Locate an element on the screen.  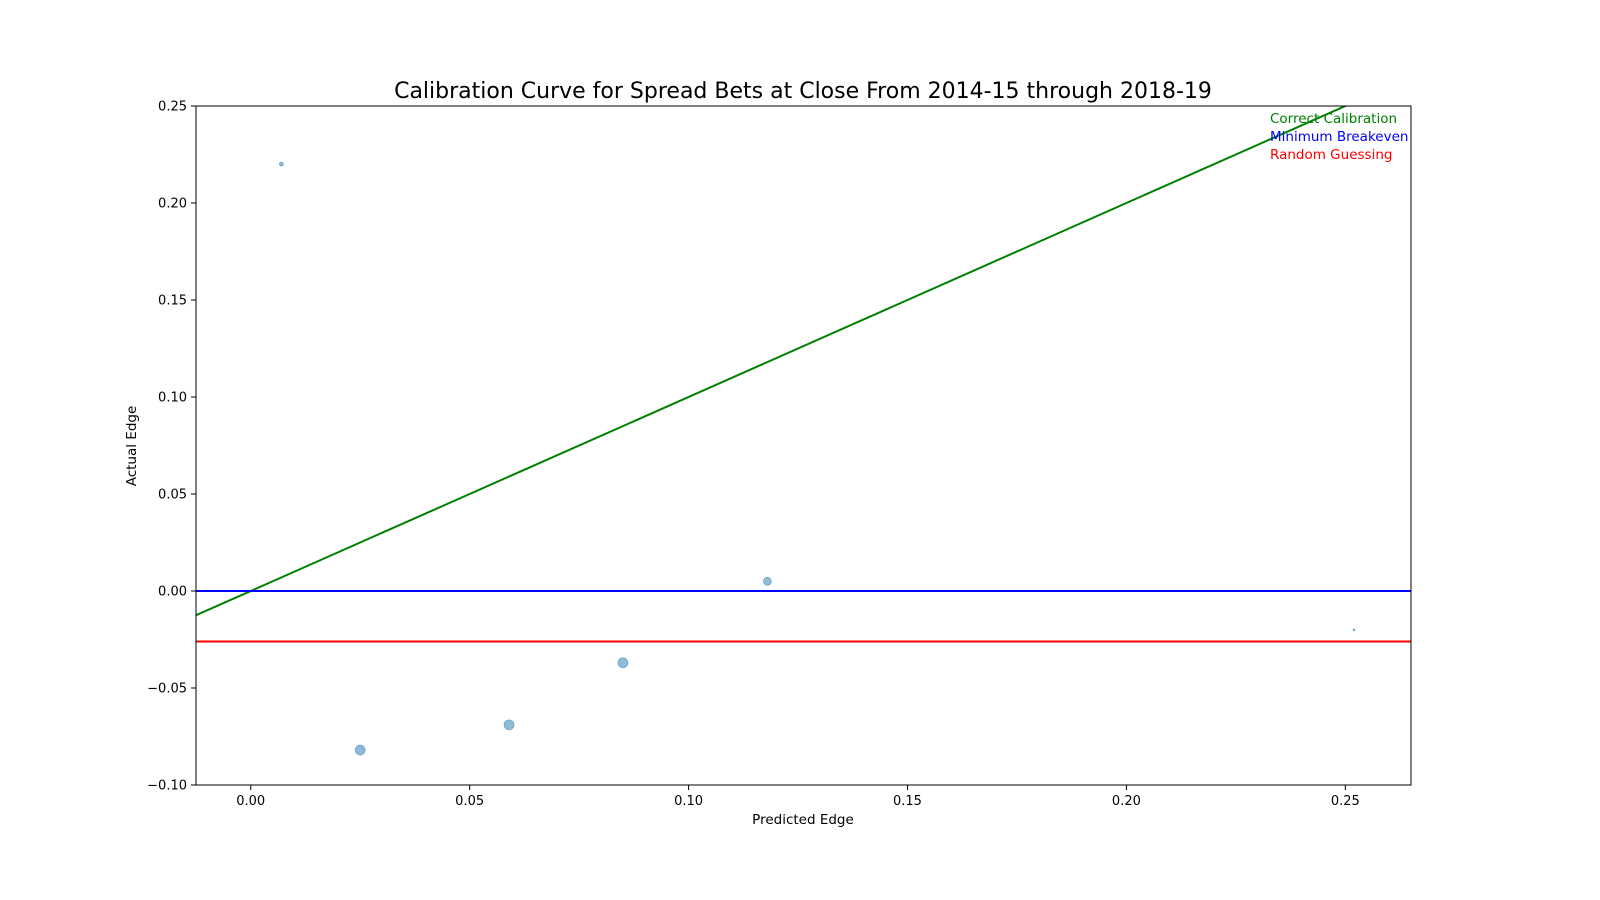
x-tick-label: 0.10 is located at coordinates (688, 801).